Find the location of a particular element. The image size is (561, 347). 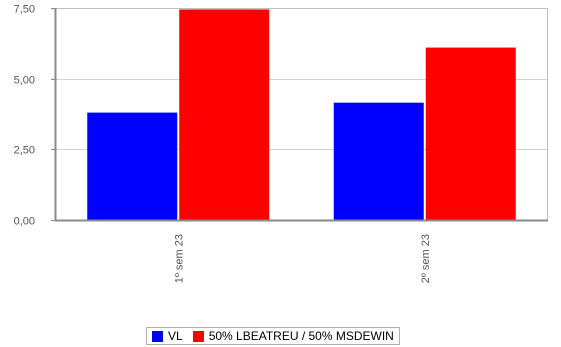

category-labels: 1º sem 23 2º sem 23 is located at coordinates (302, 258).